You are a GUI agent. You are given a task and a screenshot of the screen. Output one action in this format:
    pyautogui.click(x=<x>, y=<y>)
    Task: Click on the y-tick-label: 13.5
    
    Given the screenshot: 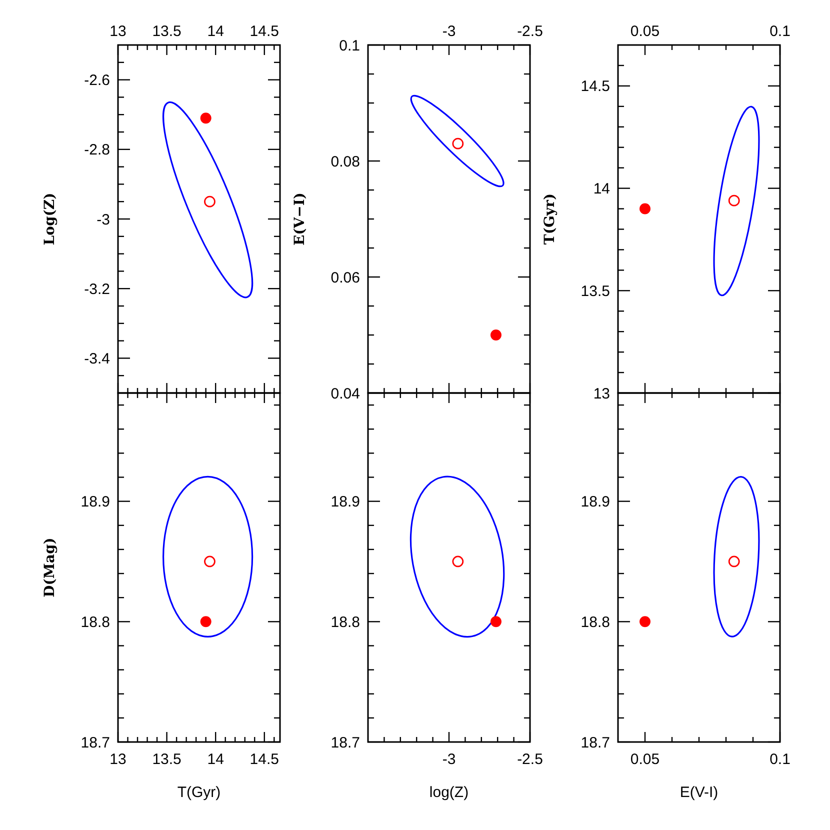 What is the action you would take?
    pyautogui.click(x=595, y=291)
    